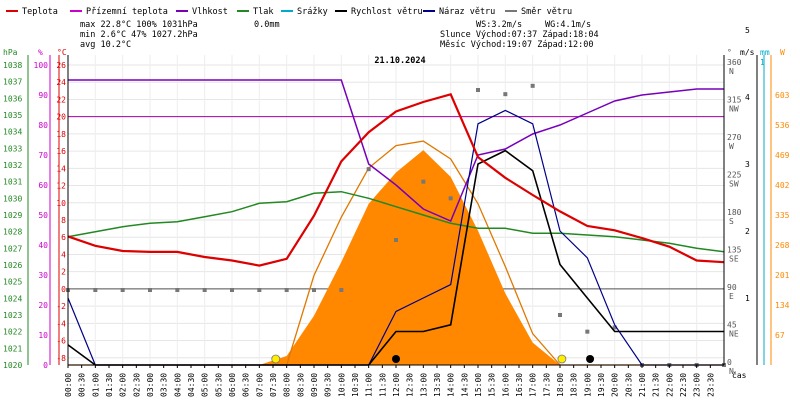  I want to click on time-tick-label: 20:00, so click(615, 385).